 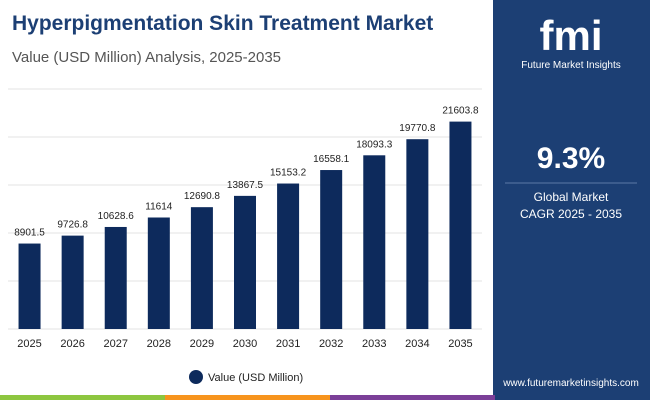 I want to click on value-label: 13867.5, so click(x=245, y=185).